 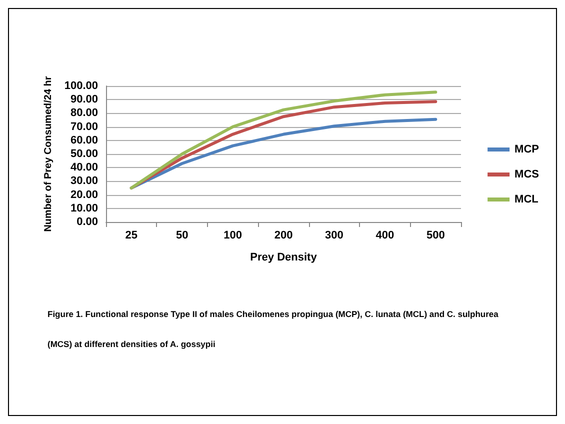 What do you see at coordinates (81, 86) in the screenshot?
I see `y-tick-label: 100.00` at bounding box center [81, 86].